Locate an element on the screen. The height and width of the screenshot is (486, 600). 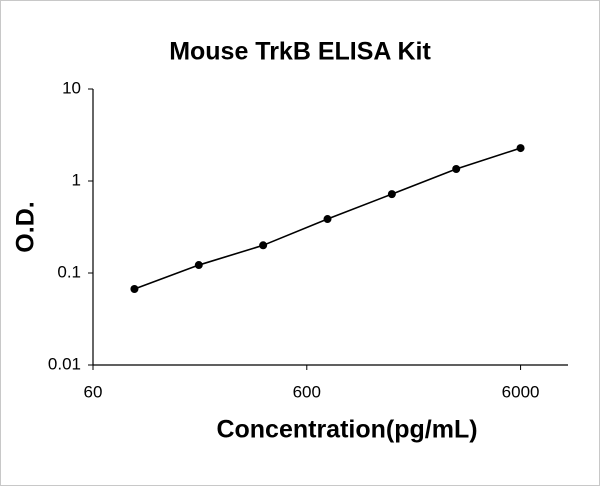
y-tick-label: 1 is located at coordinates (76, 179).